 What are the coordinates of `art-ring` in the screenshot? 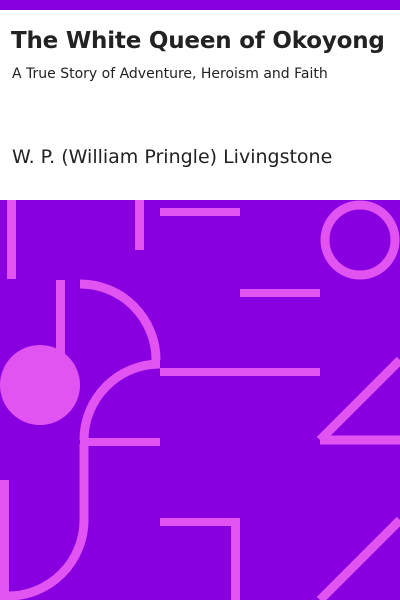 It's located at (360, 240).